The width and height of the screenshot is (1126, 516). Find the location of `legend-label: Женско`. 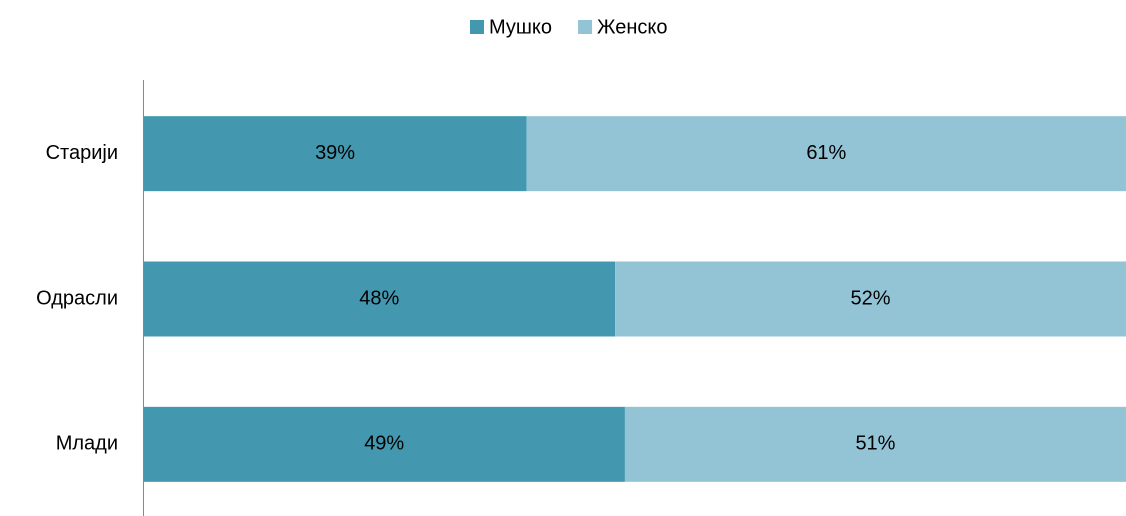

legend-label: Женско is located at coordinates (632, 27).